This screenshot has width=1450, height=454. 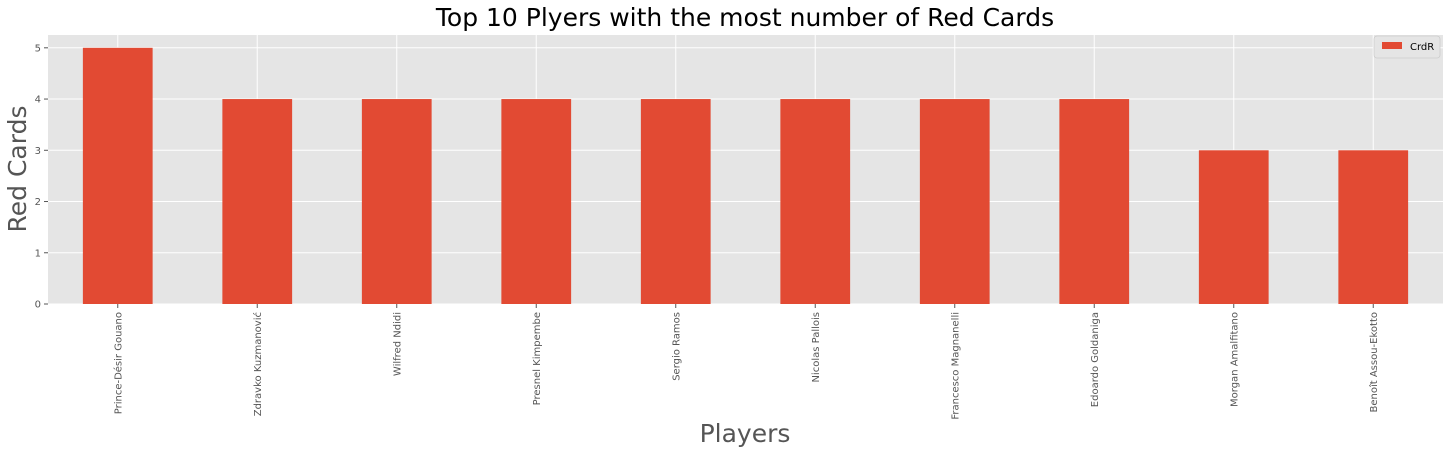 What do you see at coordinates (38, 151) in the screenshot?
I see `y-tick-label: 3` at bounding box center [38, 151].